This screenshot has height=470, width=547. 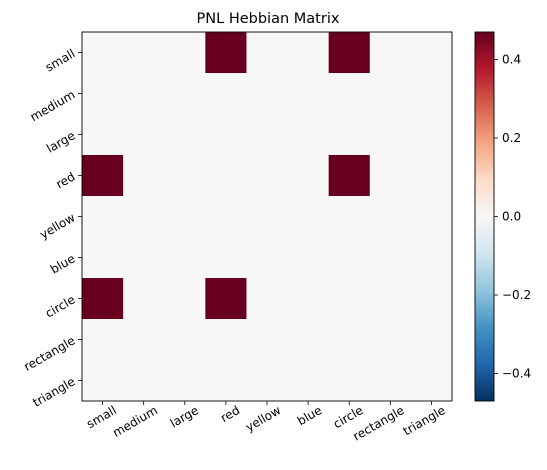 What do you see at coordinates (60, 60) in the screenshot?
I see `y-tick-label: small` at bounding box center [60, 60].